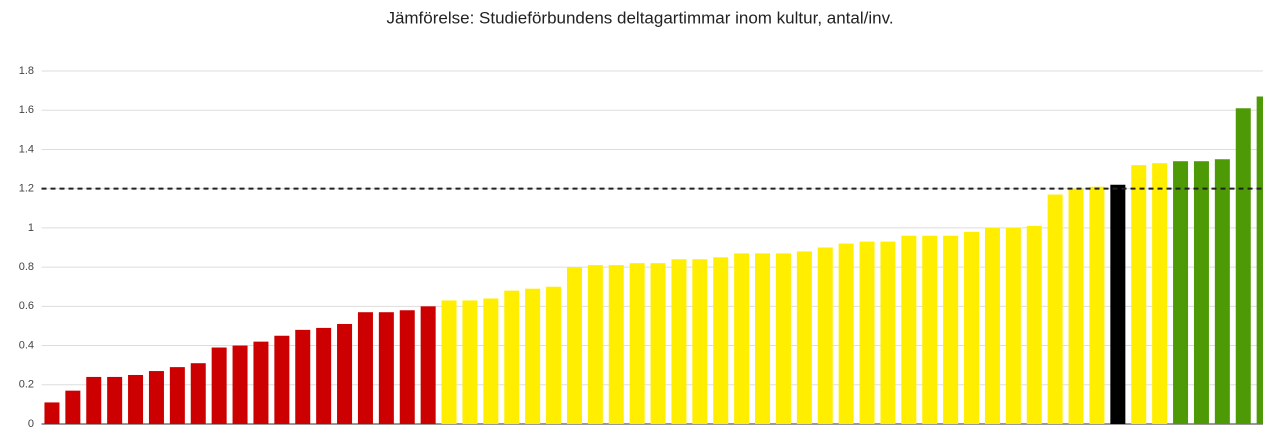 This screenshot has height=428, width=1263. What do you see at coordinates (31, 228) in the screenshot?
I see `y-tick-label: 1` at bounding box center [31, 228].